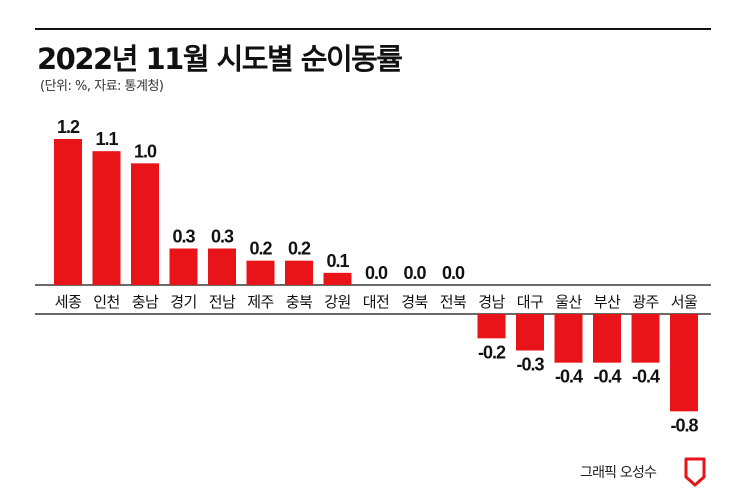 The width and height of the screenshot is (745, 498). I want to click on category-label: 광주, so click(645, 302).